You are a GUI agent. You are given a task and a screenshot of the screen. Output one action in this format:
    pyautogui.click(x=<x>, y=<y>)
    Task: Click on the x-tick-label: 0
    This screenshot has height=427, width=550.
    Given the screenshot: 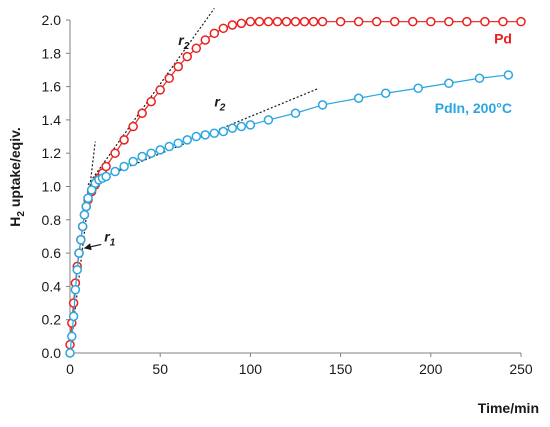 What is the action you would take?
    pyautogui.click(x=70, y=369)
    